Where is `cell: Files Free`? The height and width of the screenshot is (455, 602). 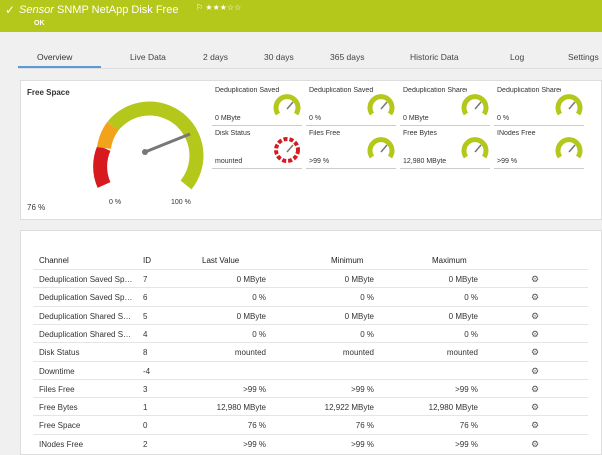
cell: Files Free is located at coordinates (57, 389).